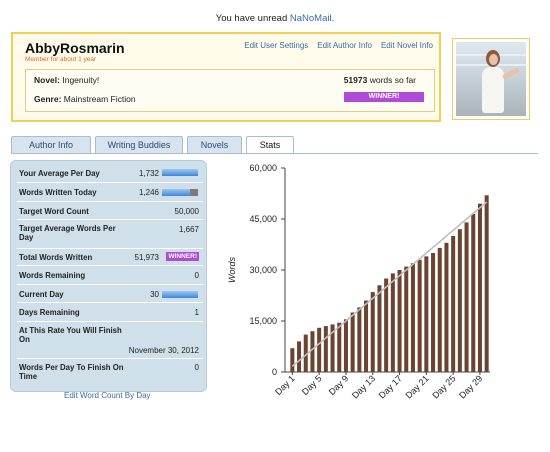  I want to click on nanomail-link: NaNoMail, so click(310, 18).